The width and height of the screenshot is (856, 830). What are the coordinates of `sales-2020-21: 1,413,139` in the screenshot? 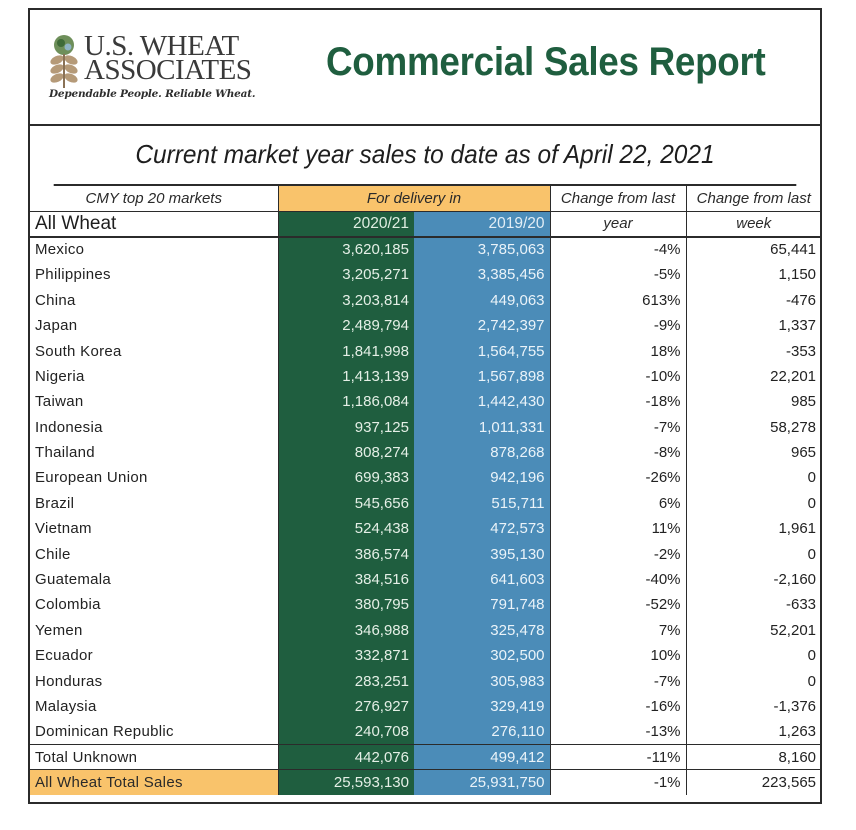 It's located at (346, 376).